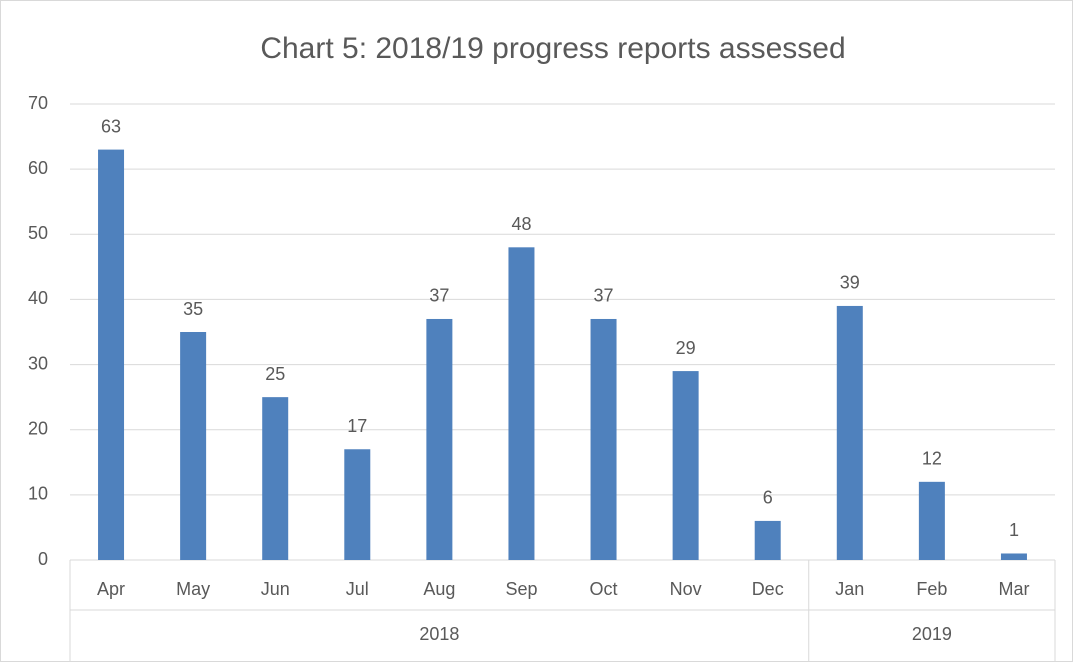  I want to click on x-tick-label: Sep, so click(521, 589).